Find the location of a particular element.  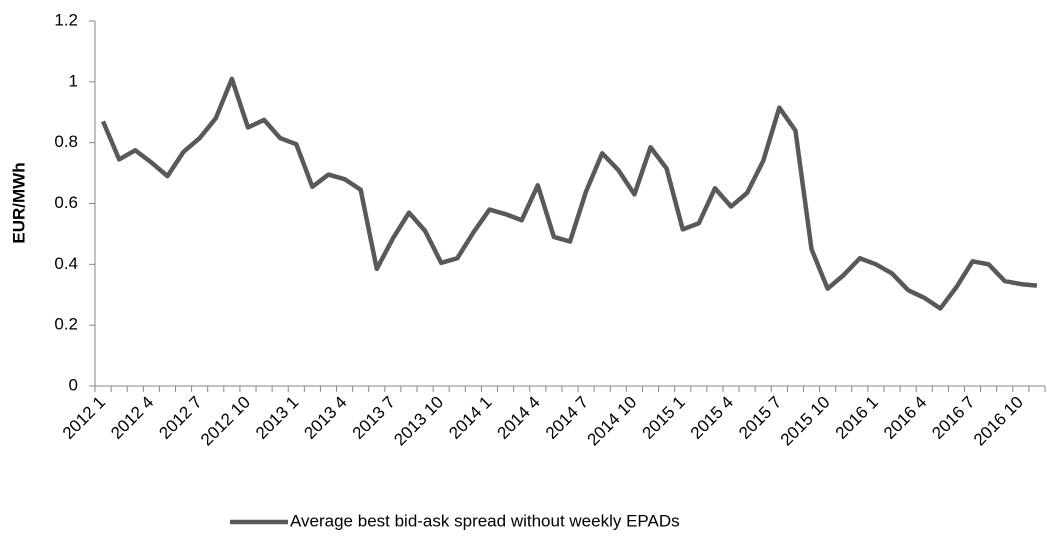

y-tick-label: 1.2 is located at coordinates (66, 19).